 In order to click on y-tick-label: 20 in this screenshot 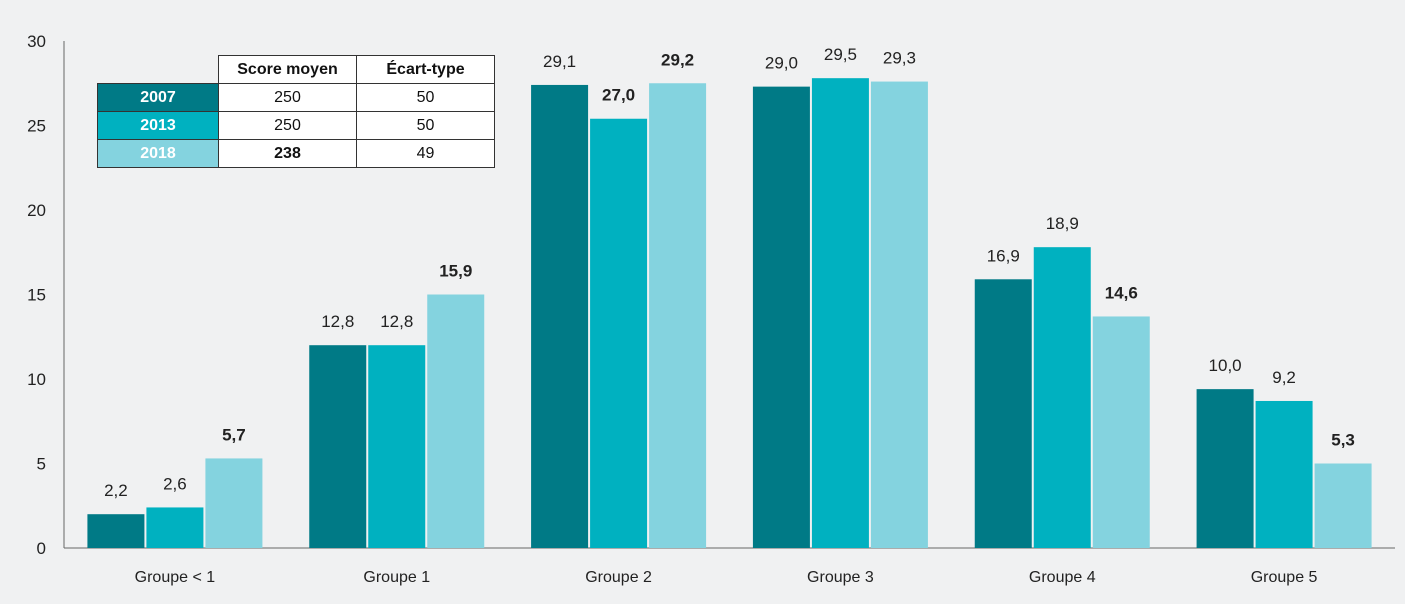, I will do `click(36, 210)`.